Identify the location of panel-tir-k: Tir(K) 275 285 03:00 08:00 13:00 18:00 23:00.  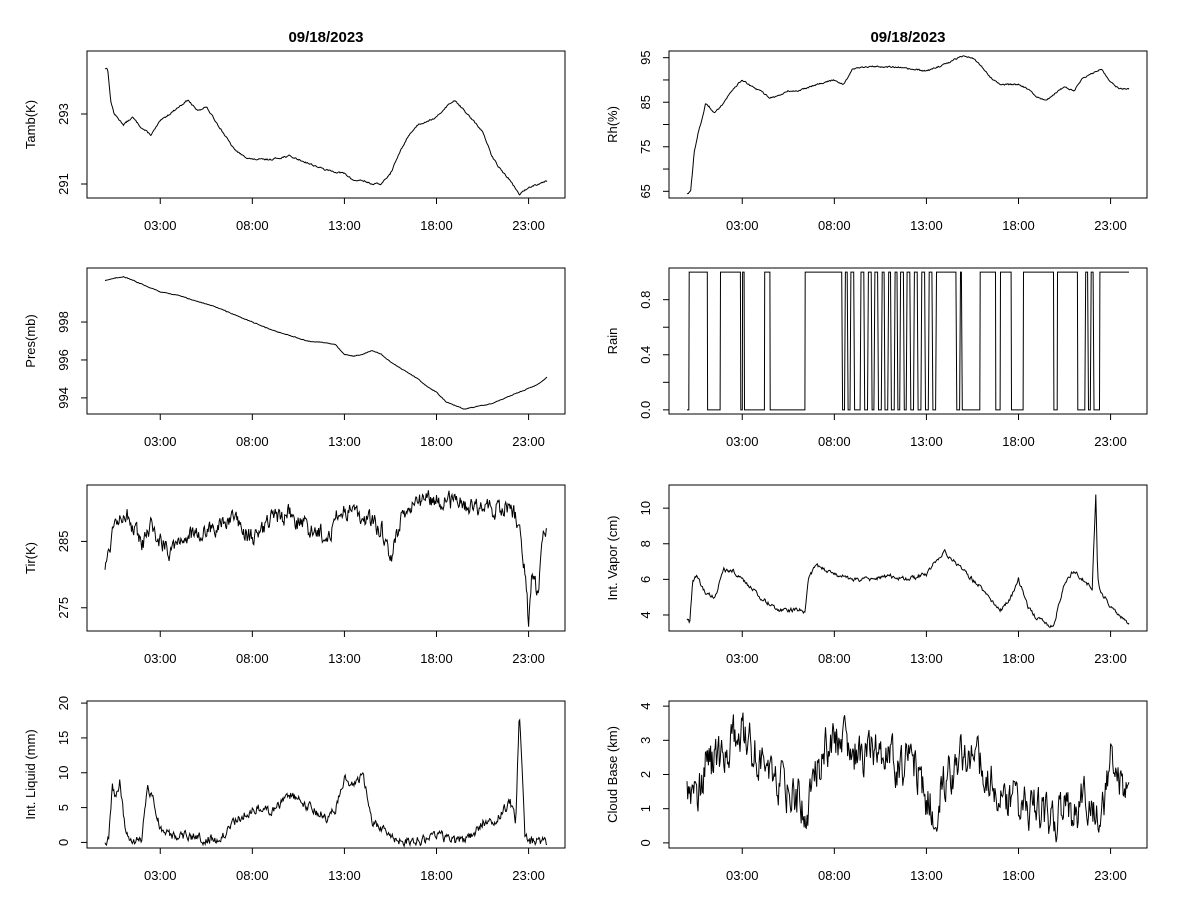
(294, 575).